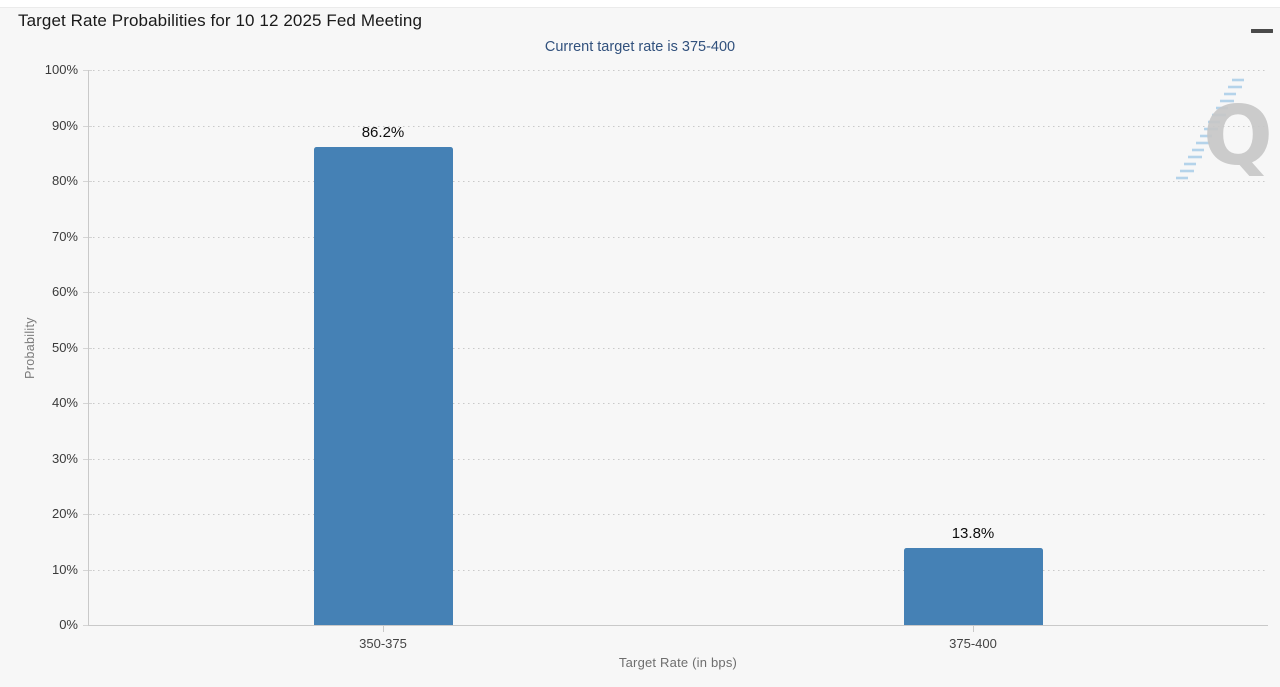 The width and height of the screenshot is (1280, 687). I want to click on gridline-60pct, so click(678, 292).